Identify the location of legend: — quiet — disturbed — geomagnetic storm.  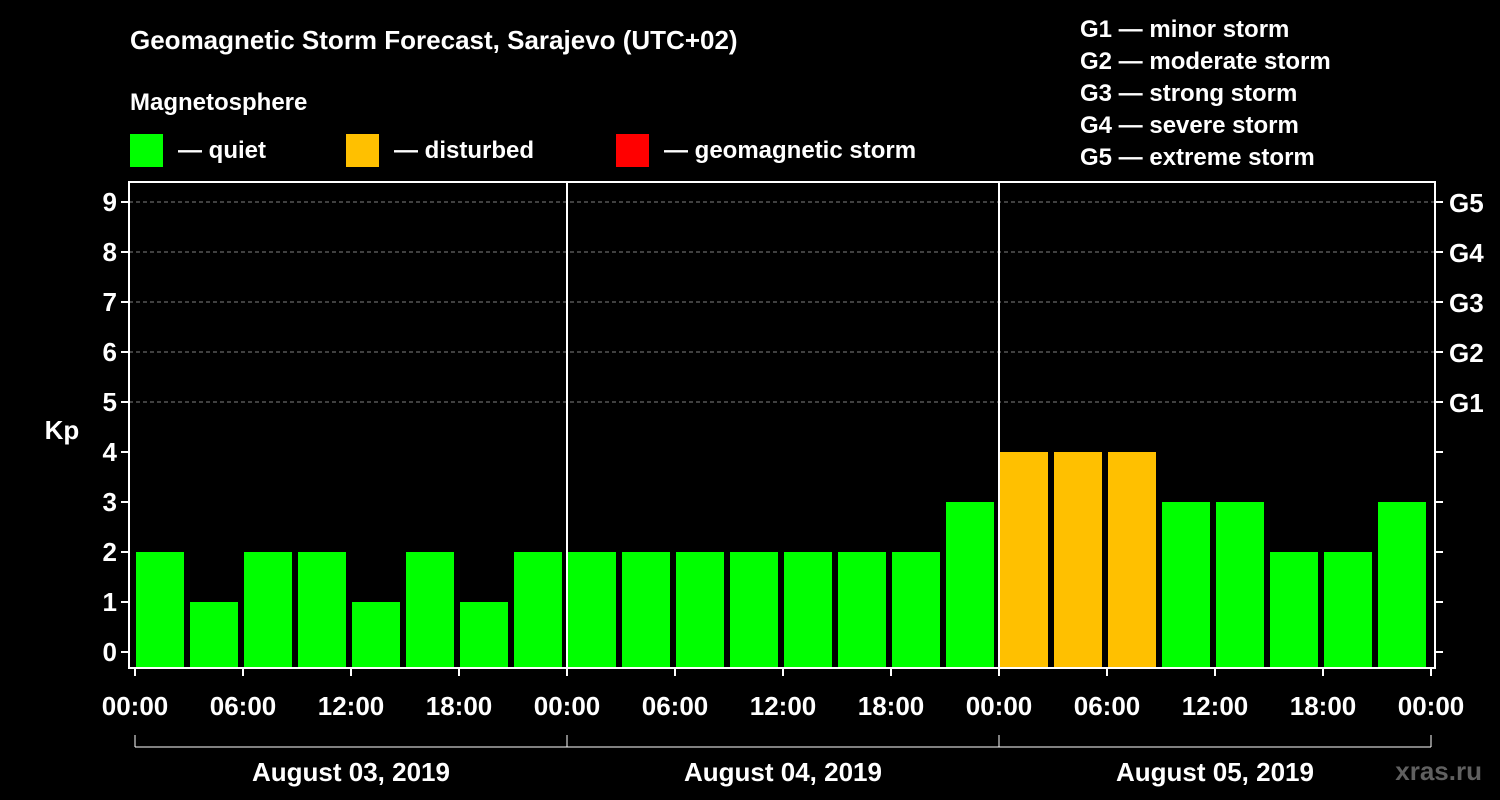
(523, 150).